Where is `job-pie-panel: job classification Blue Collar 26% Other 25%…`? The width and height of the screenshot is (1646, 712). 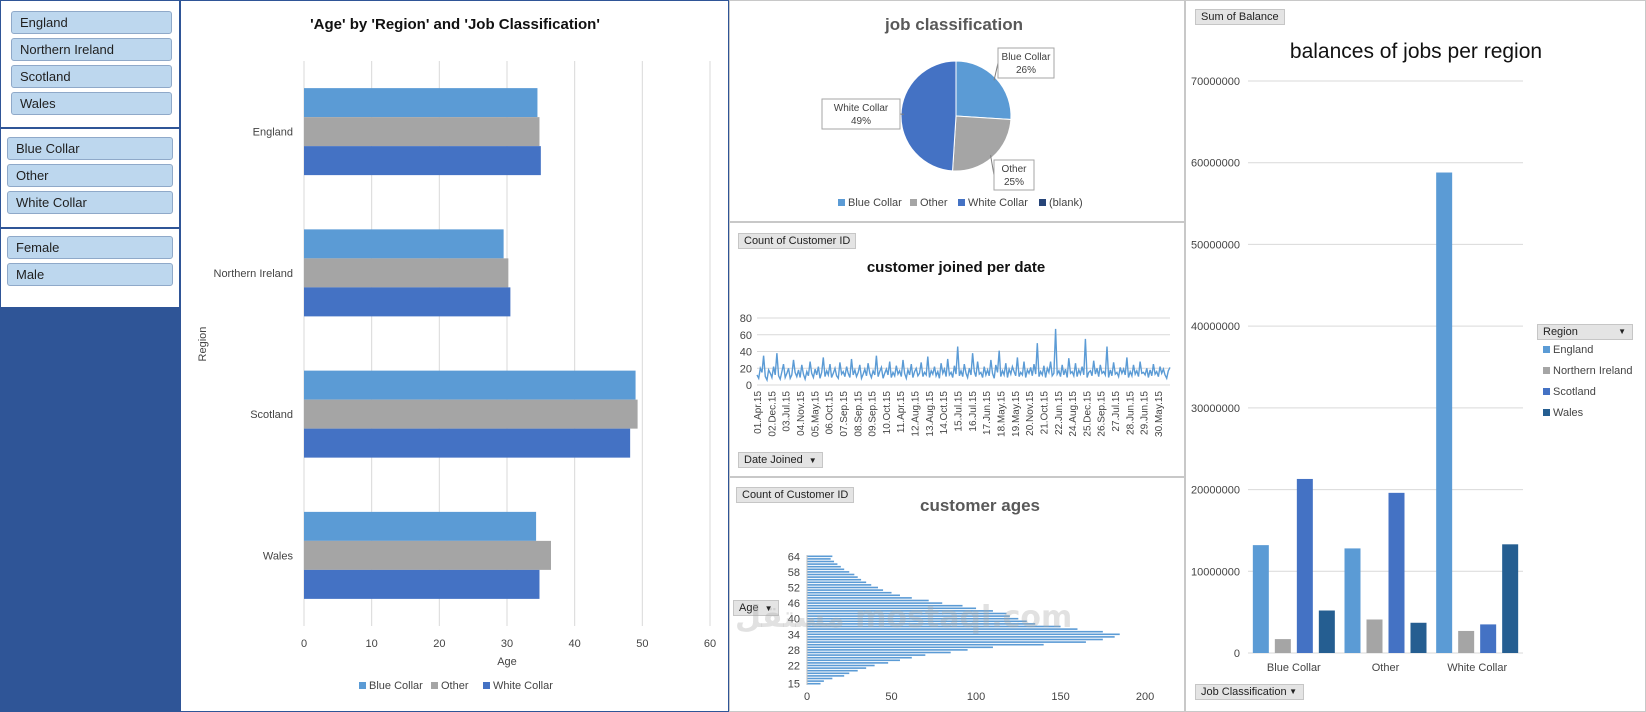 job-pie-panel: job classification Blue Collar 26% Other 25%… is located at coordinates (957, 111).